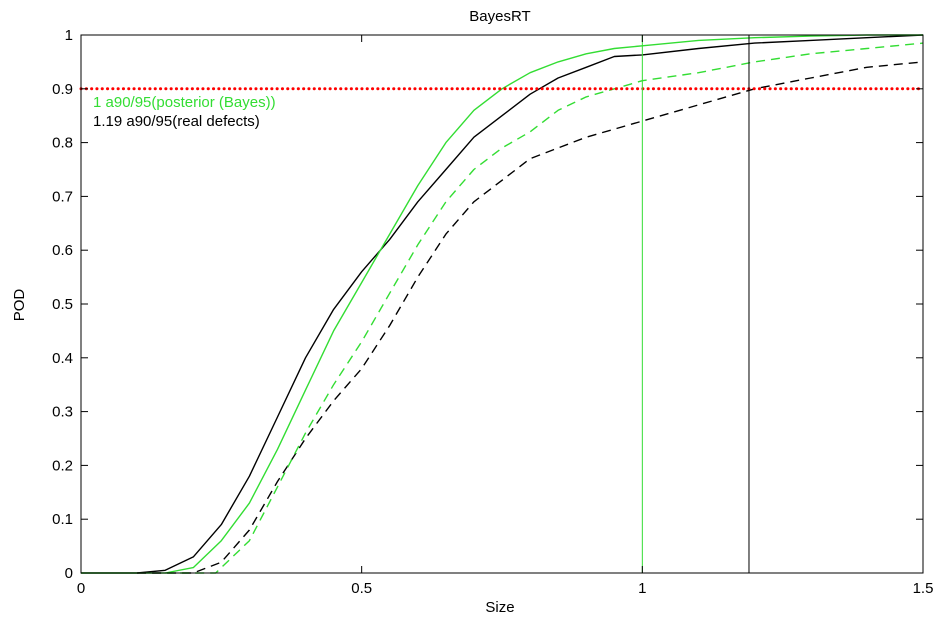 This screenshot has height=619, width=941. I want to click on x-tick-label-0: 0, so click(81, 588).